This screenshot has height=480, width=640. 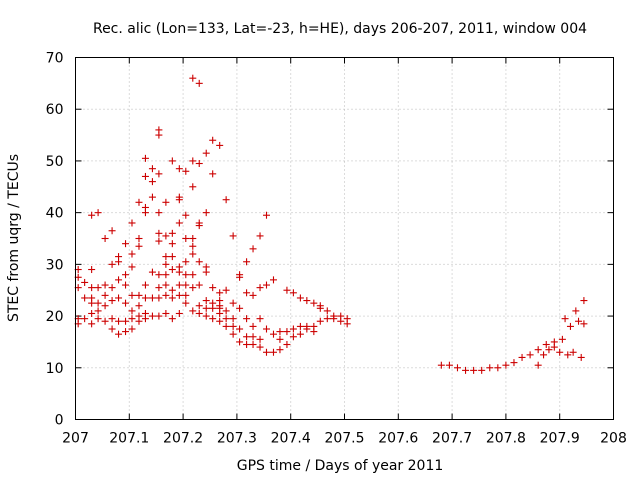 What do you see at coordinates (55, 240) in the screenshot?
I see `y-tick-labels: 0 10 20 30 40 50 60 70` at bounding box center [55, 240].